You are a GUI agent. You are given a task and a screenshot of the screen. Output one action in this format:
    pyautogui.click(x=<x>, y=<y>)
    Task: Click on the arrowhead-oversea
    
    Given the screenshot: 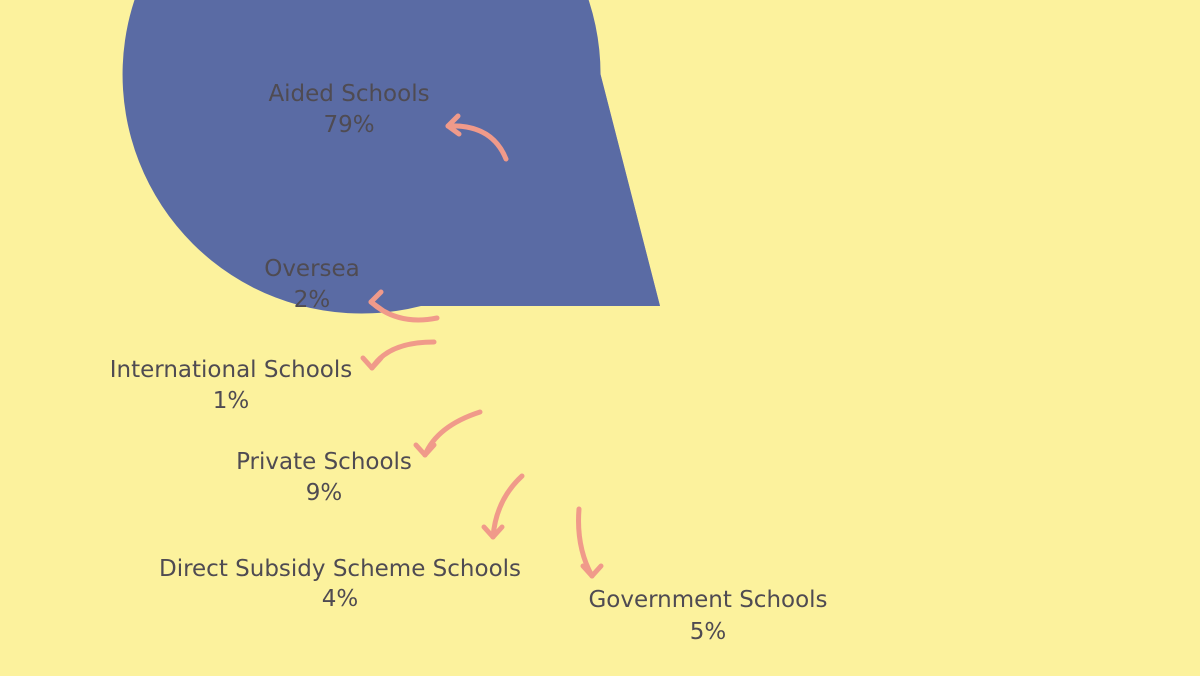 What is the action you would take?
    pyautogui.click(x=376, y=301)
    